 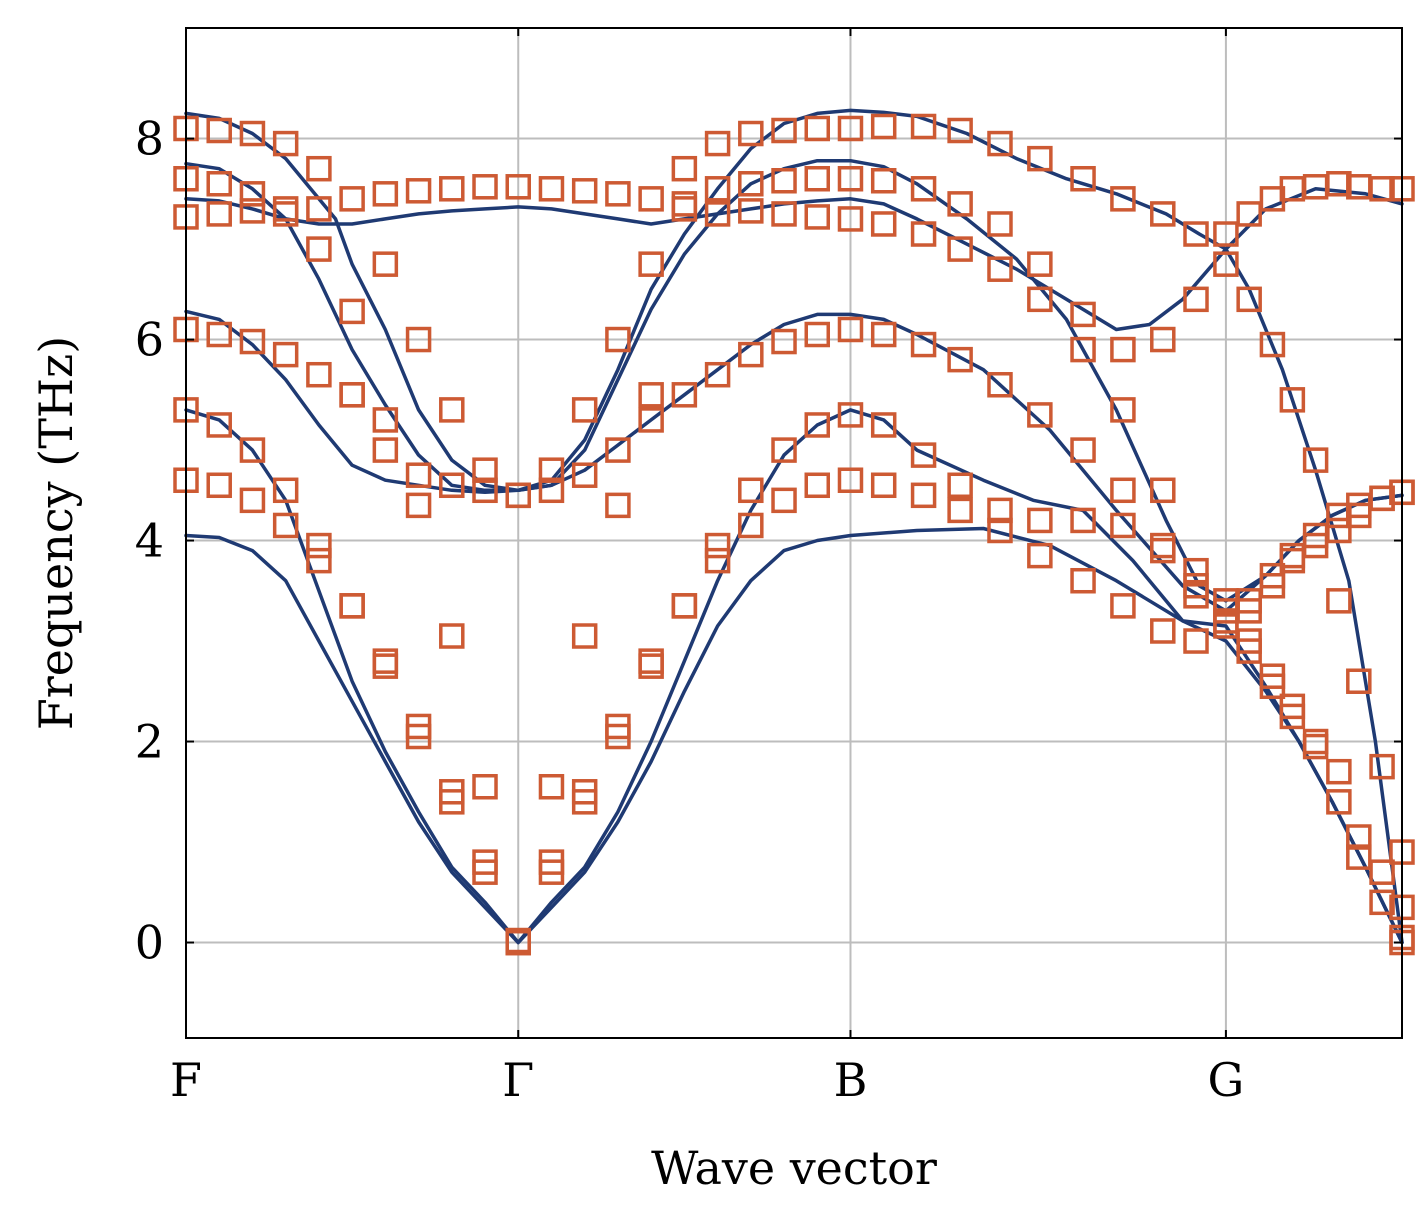 I want to click on x-axis-label: Wave vector, so click(x=794, y=1168).